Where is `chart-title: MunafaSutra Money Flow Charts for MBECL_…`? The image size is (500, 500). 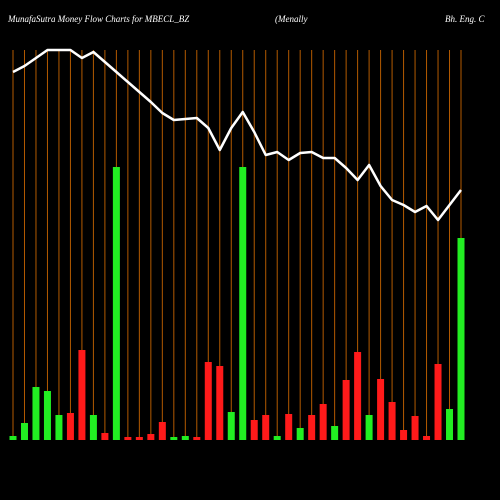 chart-title: MunafaSutra Money Flow Charts for MBECL_… is located at coordinates (98, 19).